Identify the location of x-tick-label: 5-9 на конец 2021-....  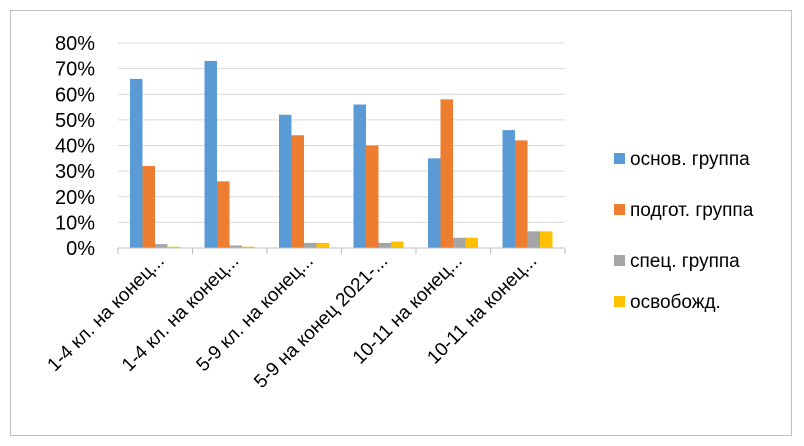
(321, 322).